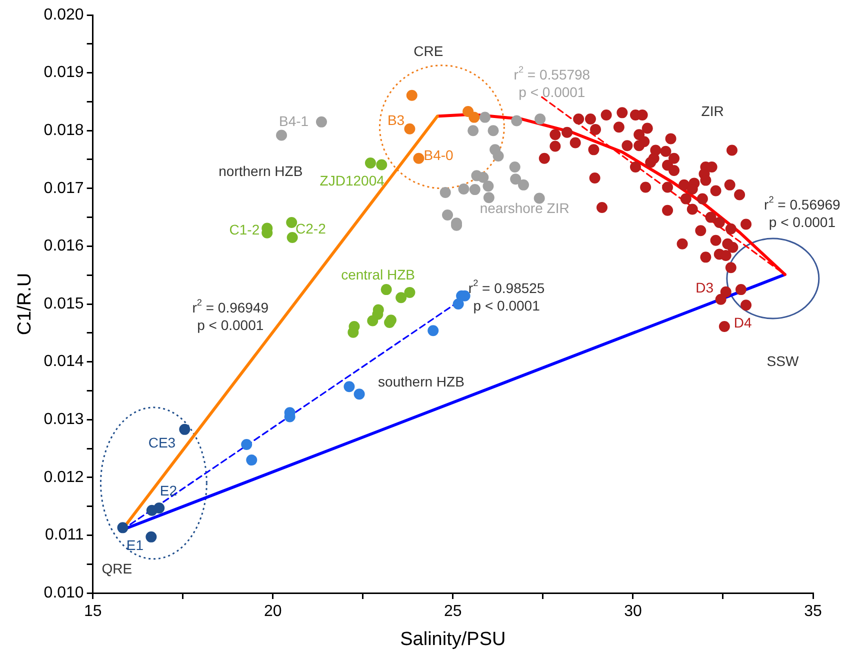  What do you see at coordinates (439, 154) in the screenshot?
I see `annotation: B4-0` at bounding box center [439, 154].